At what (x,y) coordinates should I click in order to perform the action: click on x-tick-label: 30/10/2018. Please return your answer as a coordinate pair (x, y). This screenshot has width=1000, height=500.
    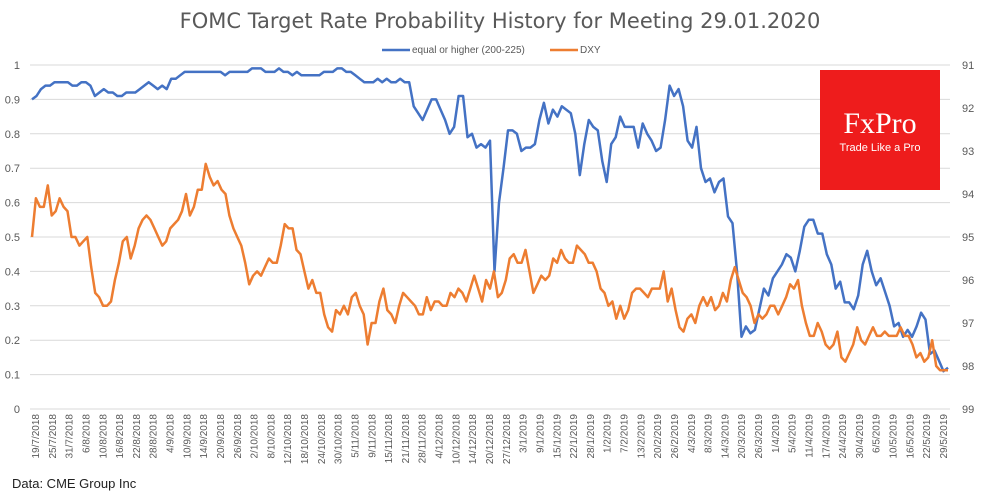
    Looking at the image, I should click on (339, 439).